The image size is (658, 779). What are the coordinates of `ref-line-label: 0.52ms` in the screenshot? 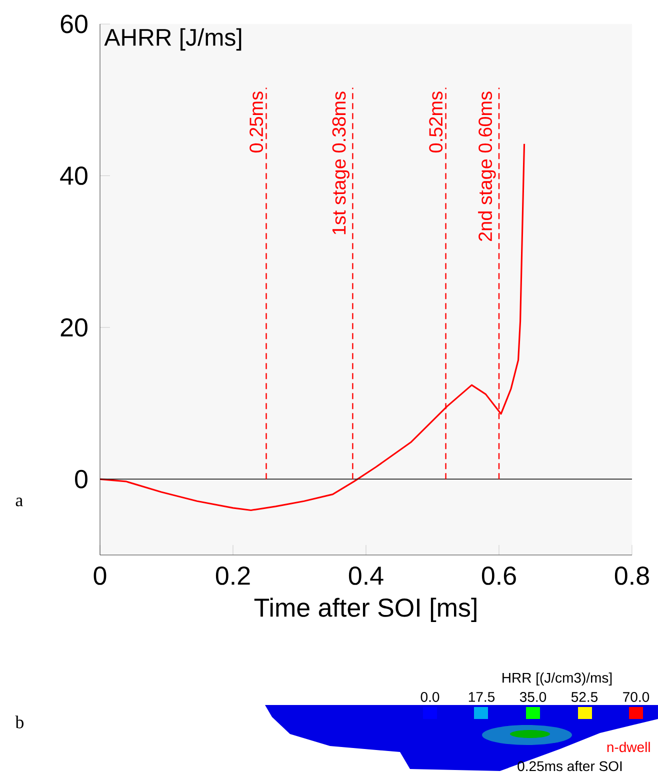 It's located at (436, 122).